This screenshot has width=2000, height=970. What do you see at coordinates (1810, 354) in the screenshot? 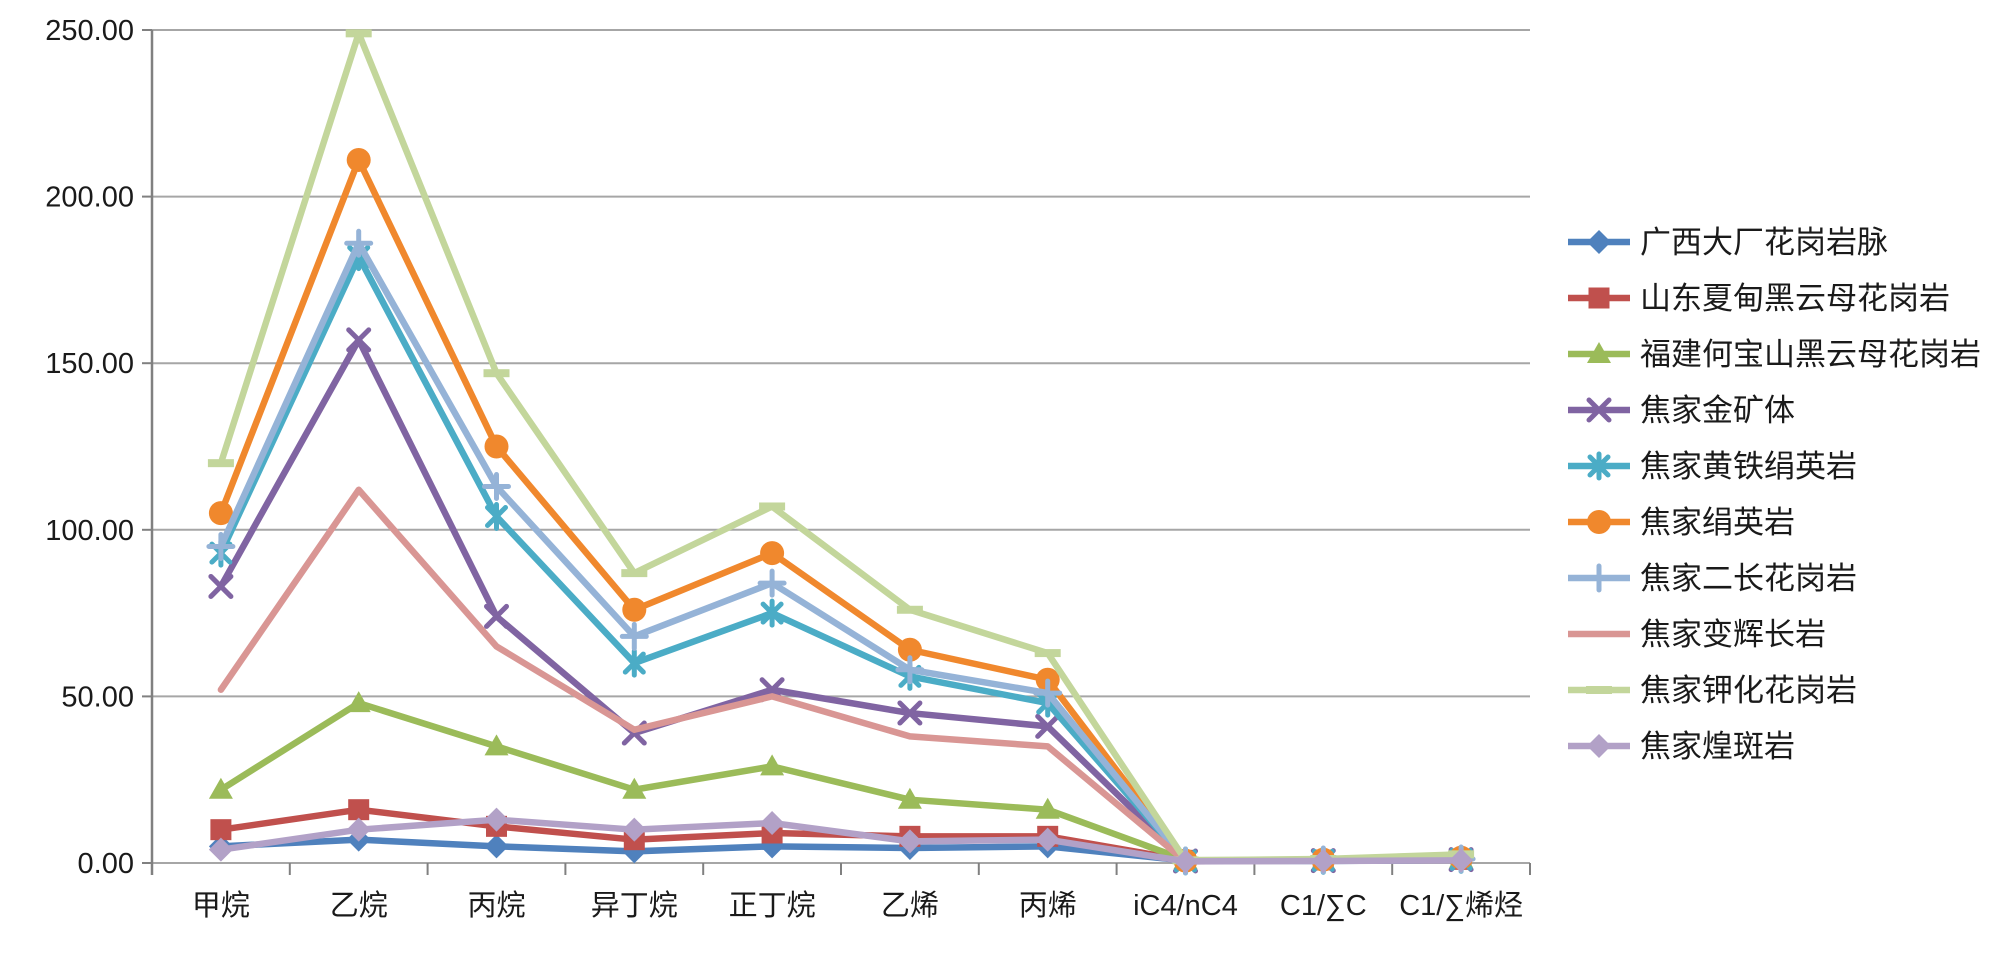
I see `legend-item-label: 福建何宝山黑云母花岗岩` at bounding box center [1810, 354].